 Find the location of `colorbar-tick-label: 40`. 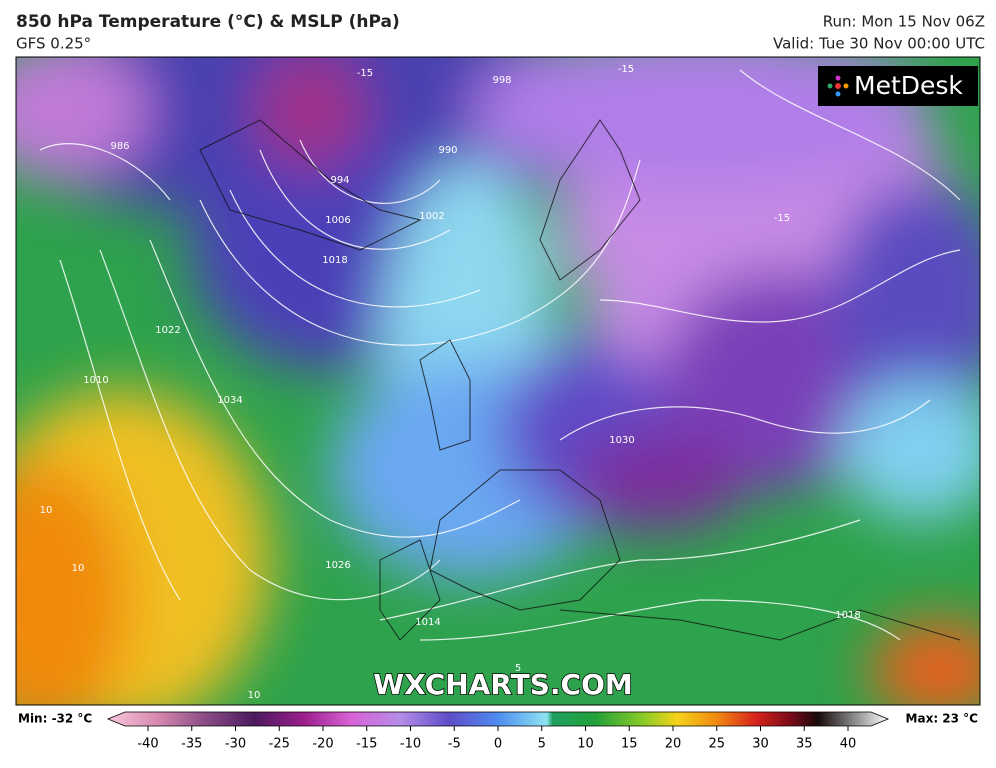

colorbar-tick-label: 40 is located at coordinates (848, 744).